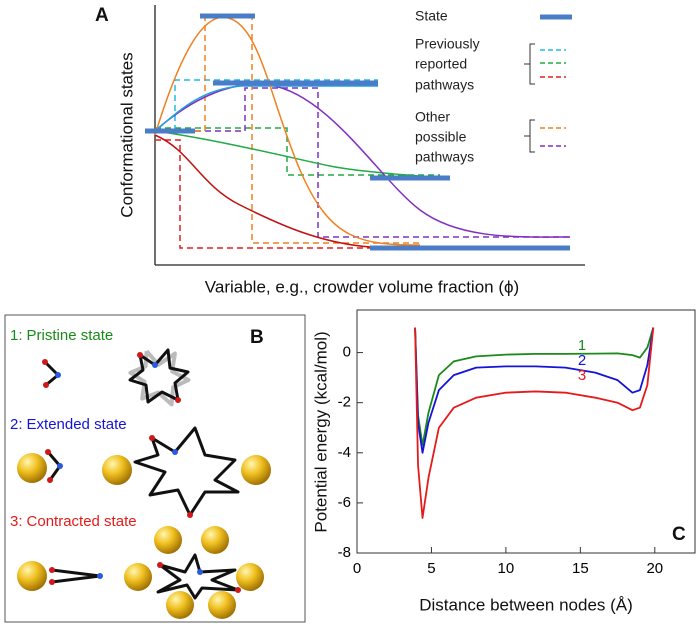 The image size is (700, 630). What do you see at coordinates (679, 534) in the screenshot?
I see `panel-label: C` at bounding box center [679, 534].